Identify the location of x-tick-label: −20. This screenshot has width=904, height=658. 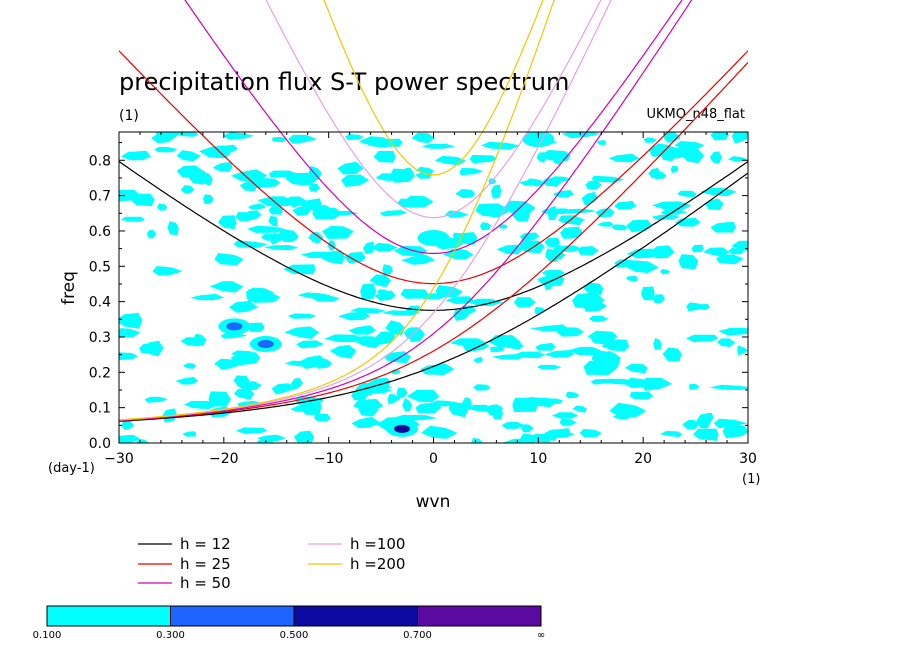
(224, 459).